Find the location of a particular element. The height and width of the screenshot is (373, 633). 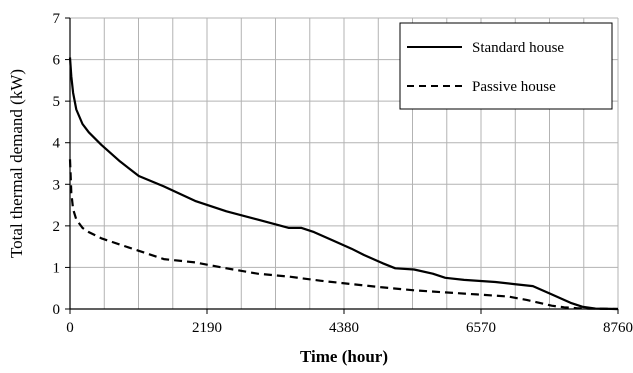

x-tick-label: 2190 is located at coordinates (207, 328).